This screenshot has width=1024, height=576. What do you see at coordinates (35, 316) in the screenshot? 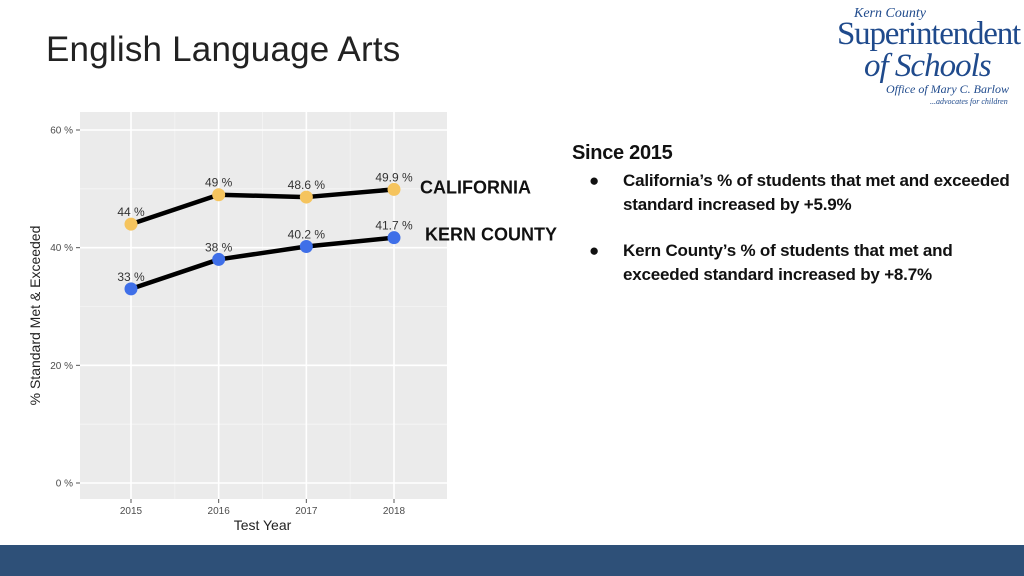
I see `y-axis-title: % Standard Met & Exceeded` at bounding box center [35, 316].